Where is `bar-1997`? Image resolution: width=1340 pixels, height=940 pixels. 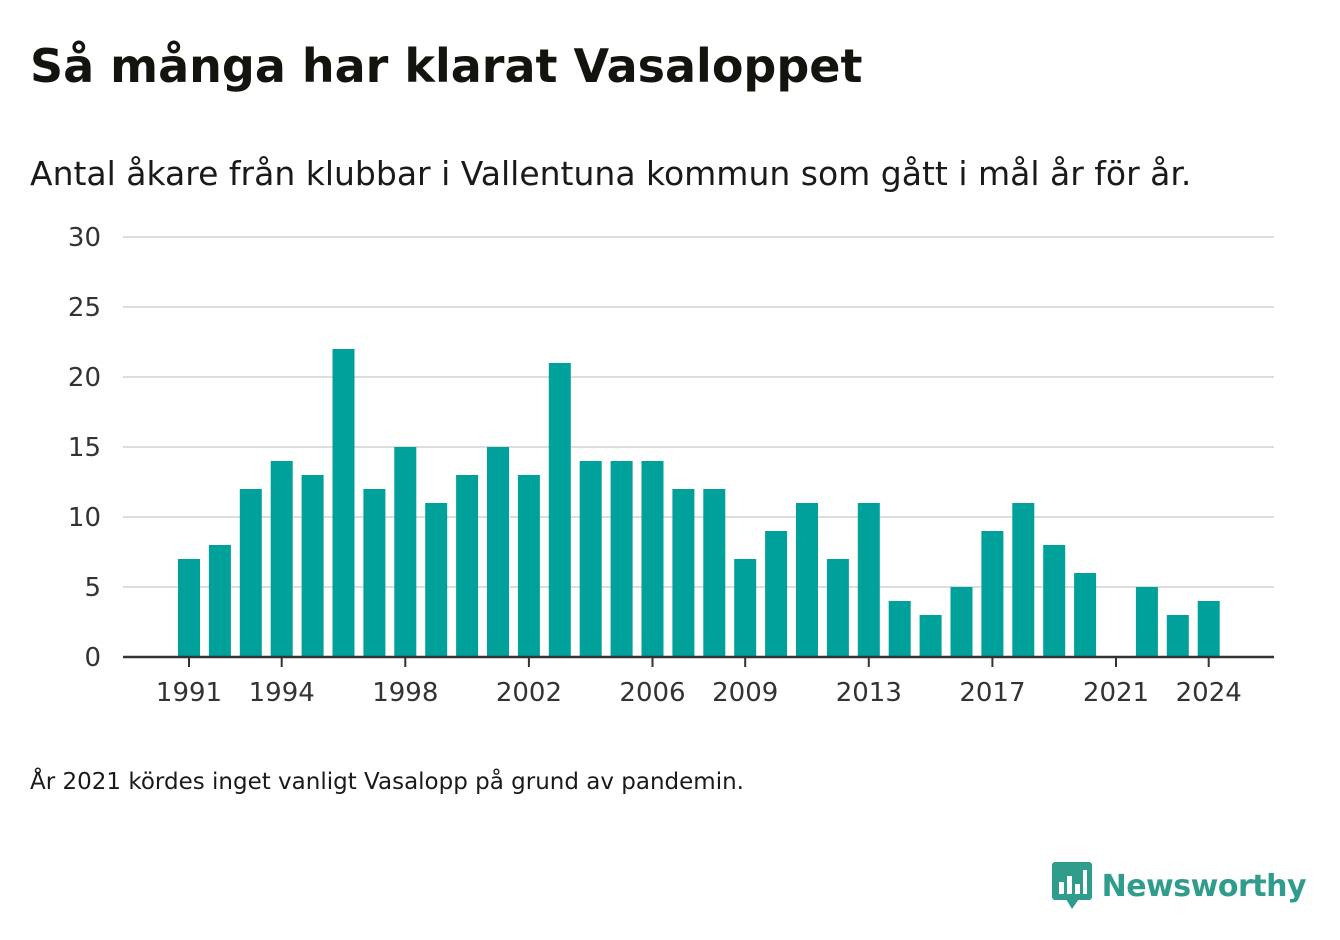 bar-1997 is located at coordinates (374, 573).